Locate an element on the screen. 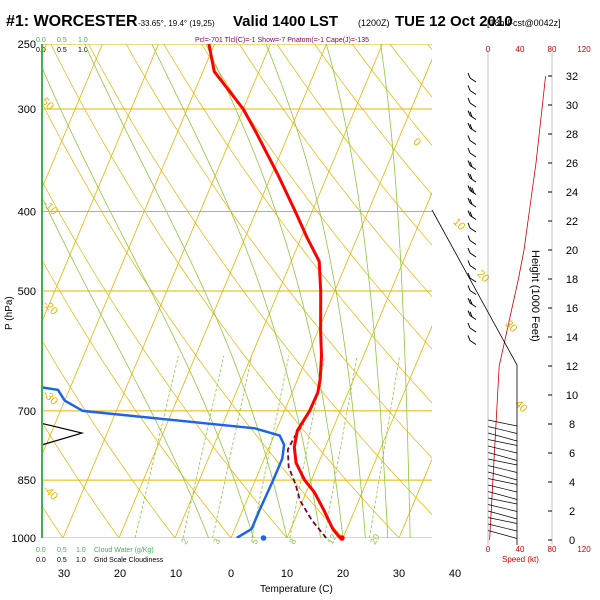  isotherm-label: -50 is located at coordinates (46, 103).